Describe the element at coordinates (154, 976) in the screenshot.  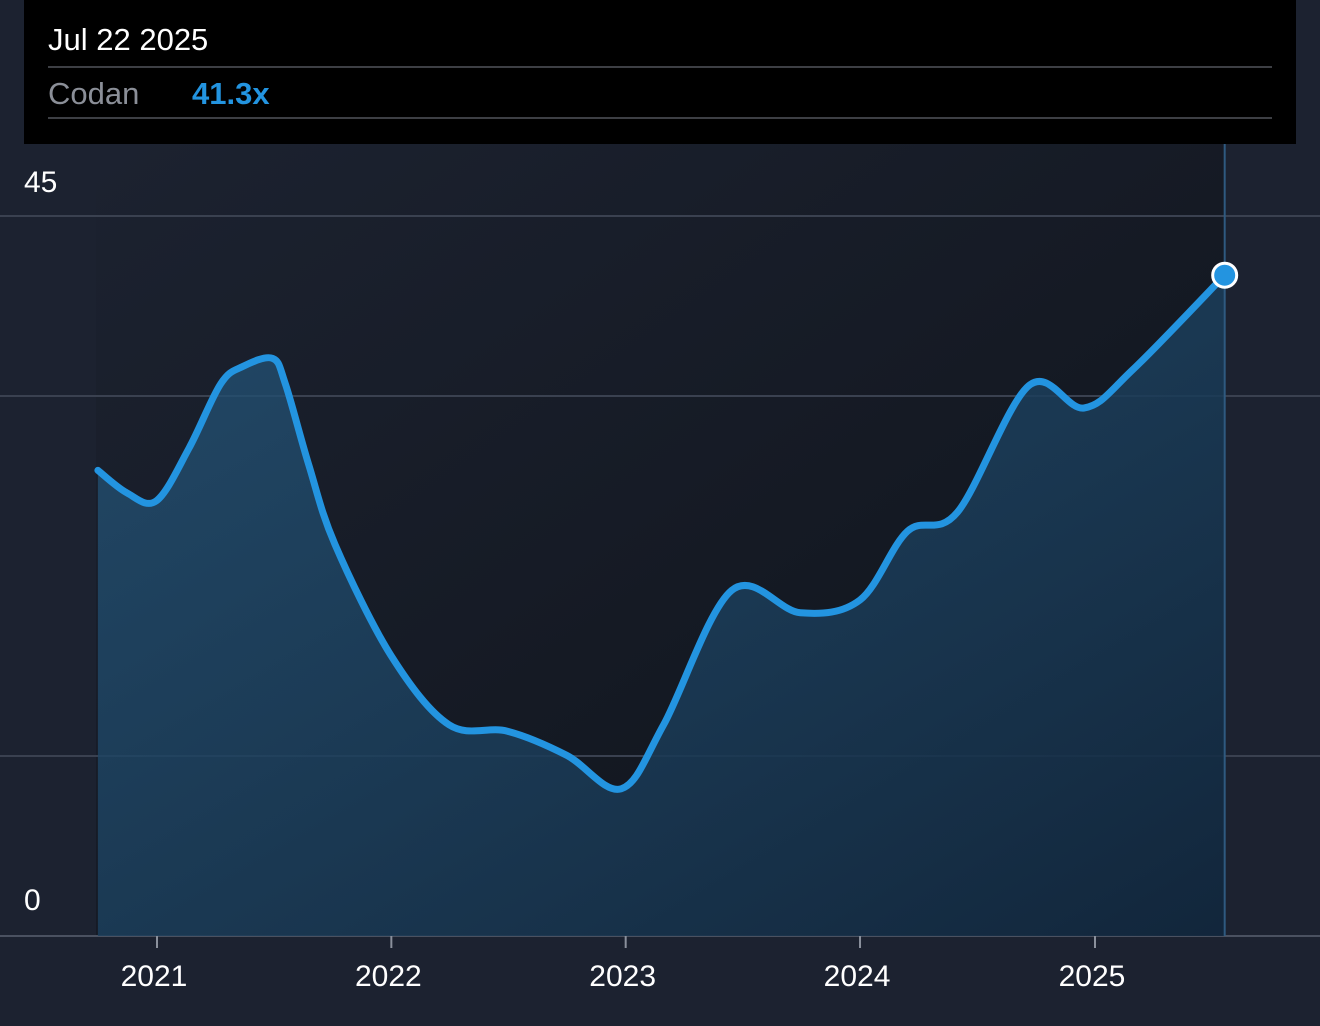
I see `x-tick-label: 2021` at that location.